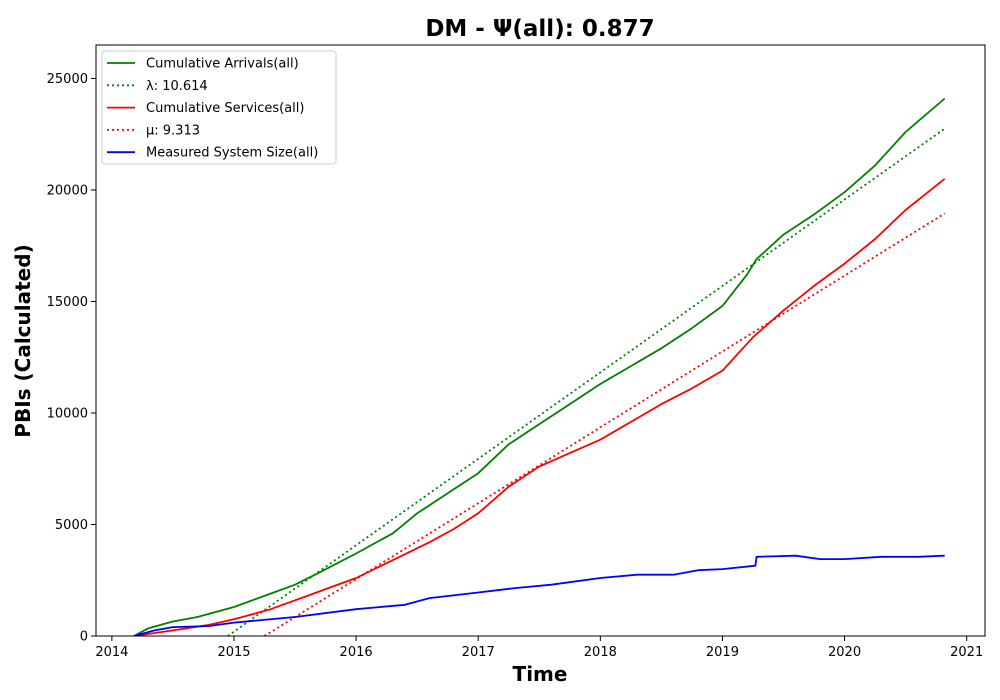 This screenshot has width=1000, height=700. I want to click on y-tick-label: 0, so click(84, 637).